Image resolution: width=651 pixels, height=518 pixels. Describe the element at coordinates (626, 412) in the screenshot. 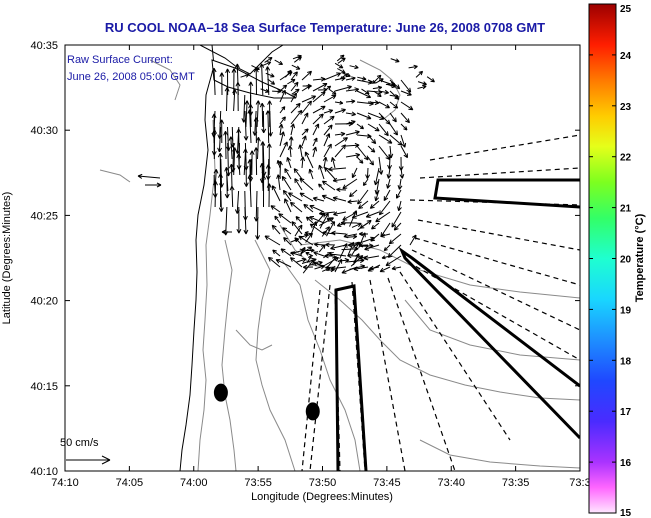

I see `colorbar-tick-label: 17` at that location.